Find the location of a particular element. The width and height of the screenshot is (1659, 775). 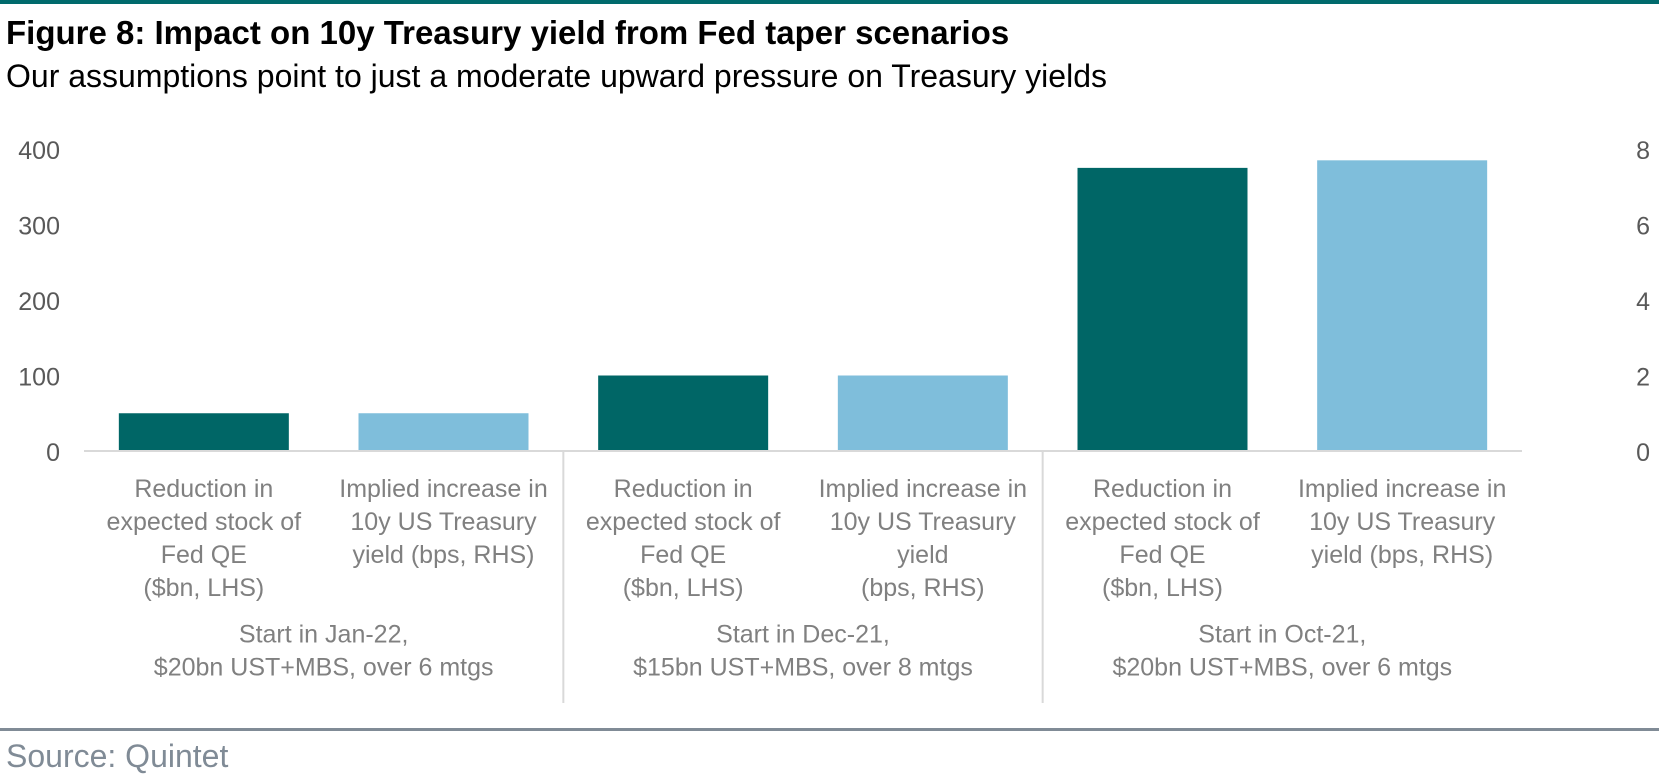

top-rule is located at coordinates (829, 2).